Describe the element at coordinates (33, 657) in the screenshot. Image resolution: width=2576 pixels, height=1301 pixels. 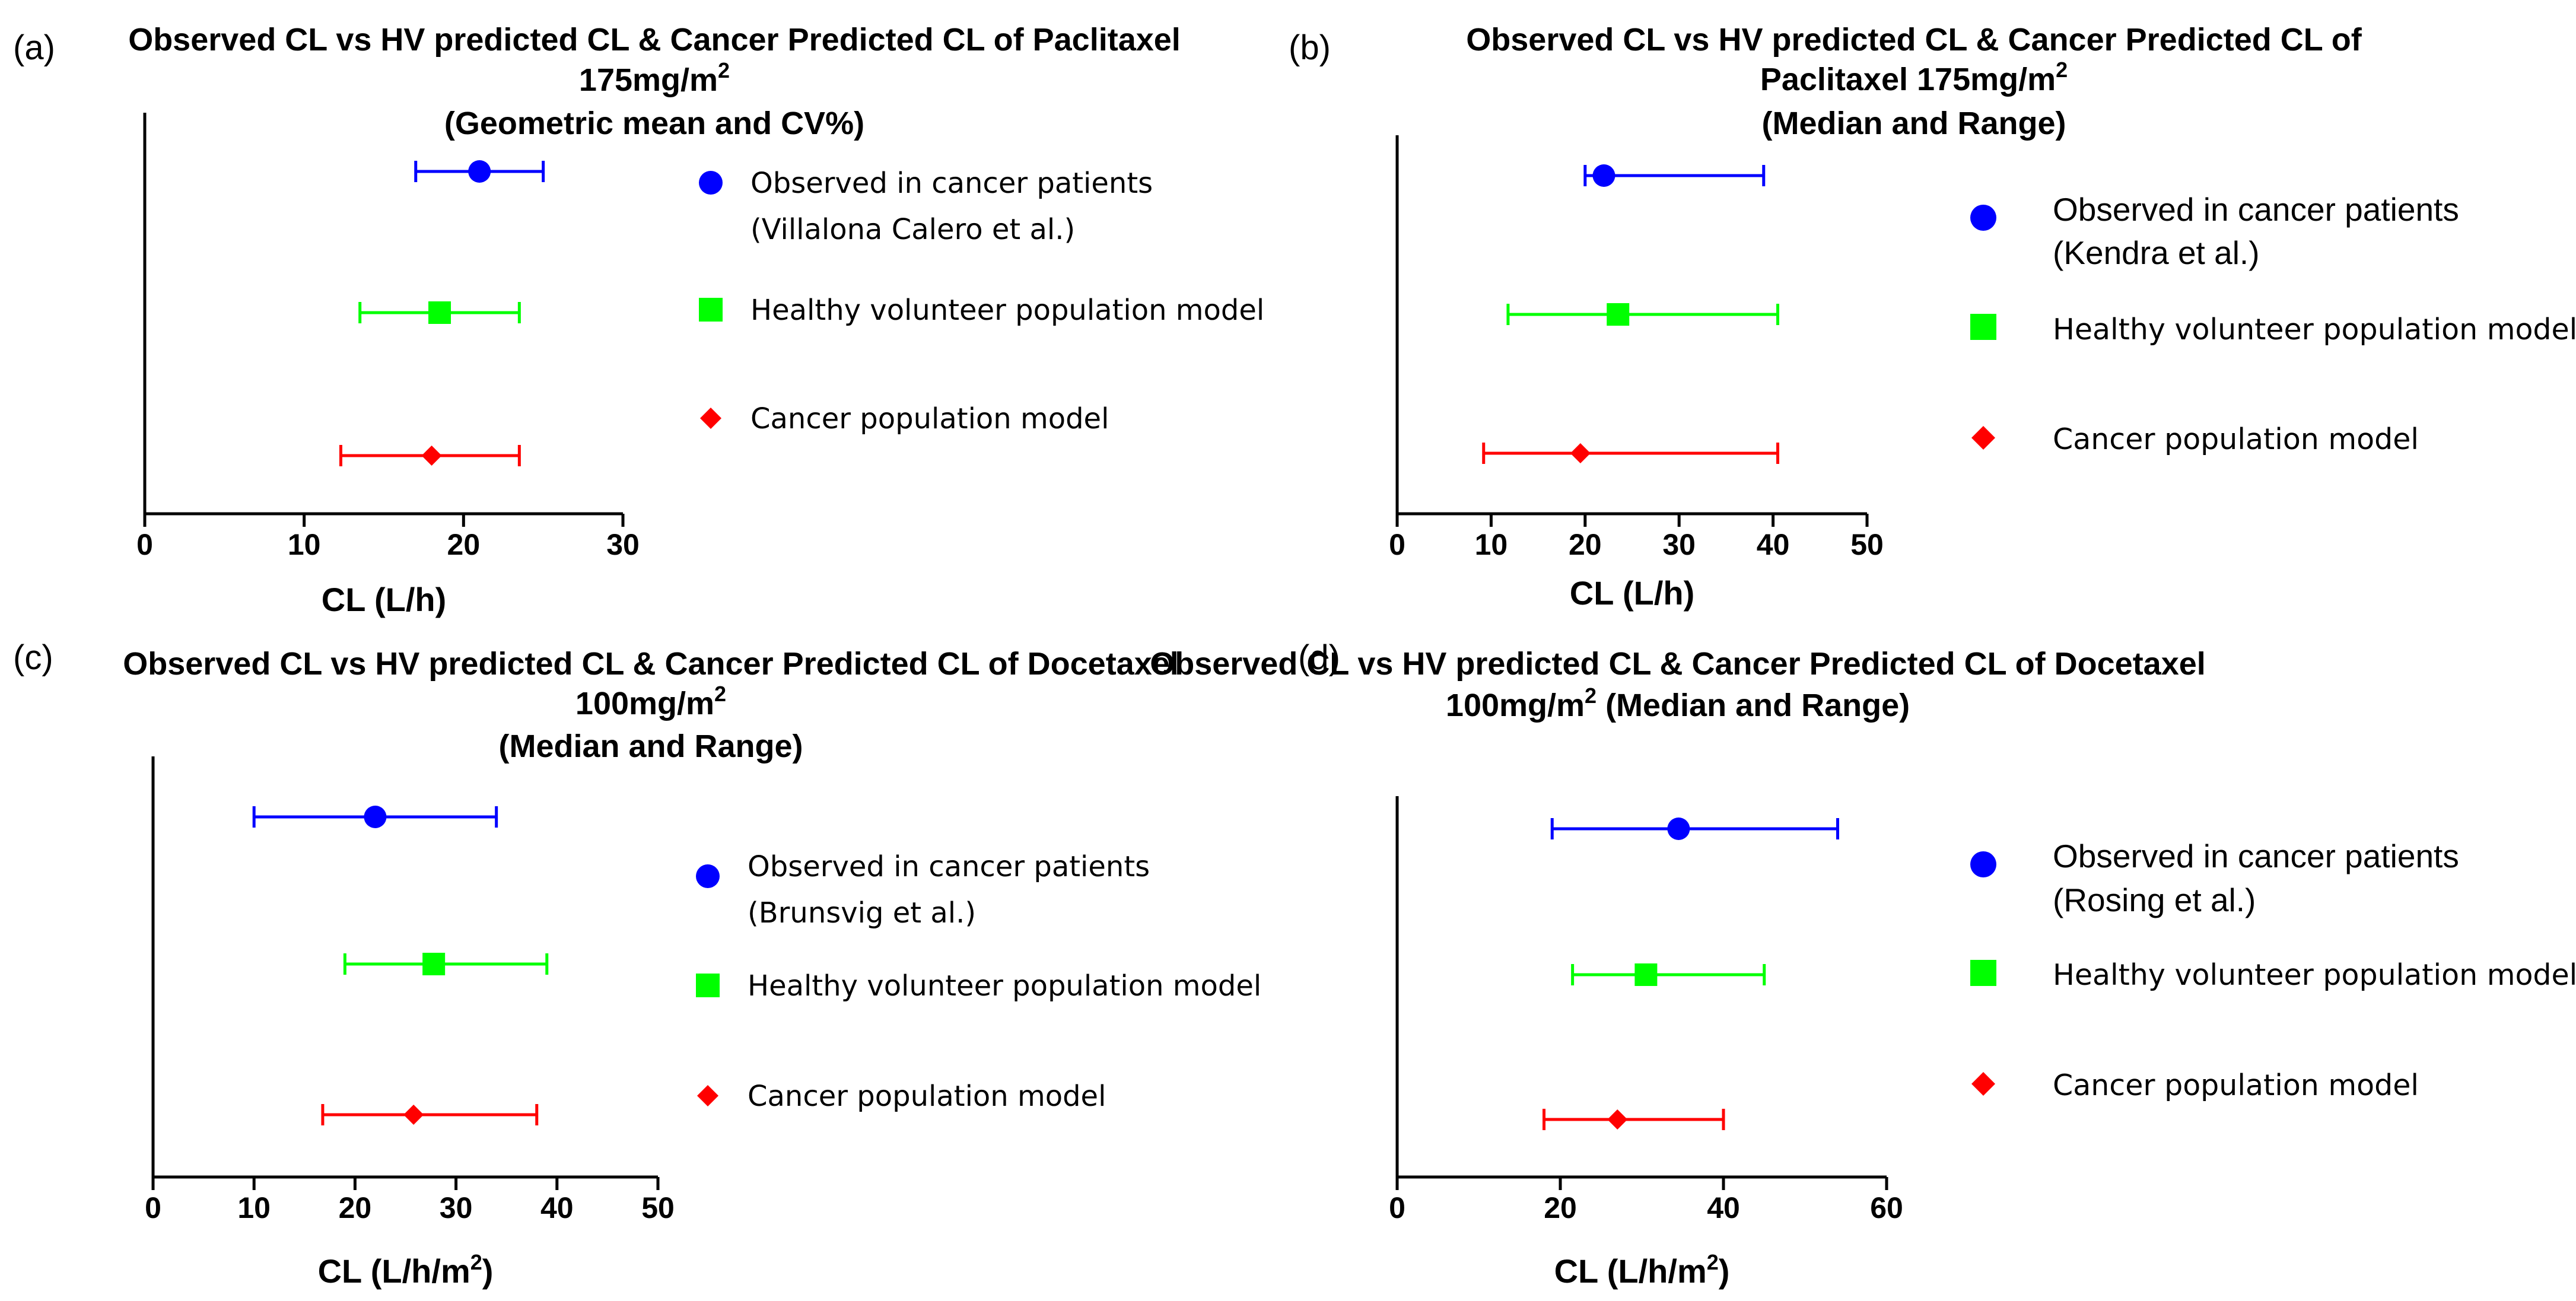
I see `panel-label: (c)` at that location.